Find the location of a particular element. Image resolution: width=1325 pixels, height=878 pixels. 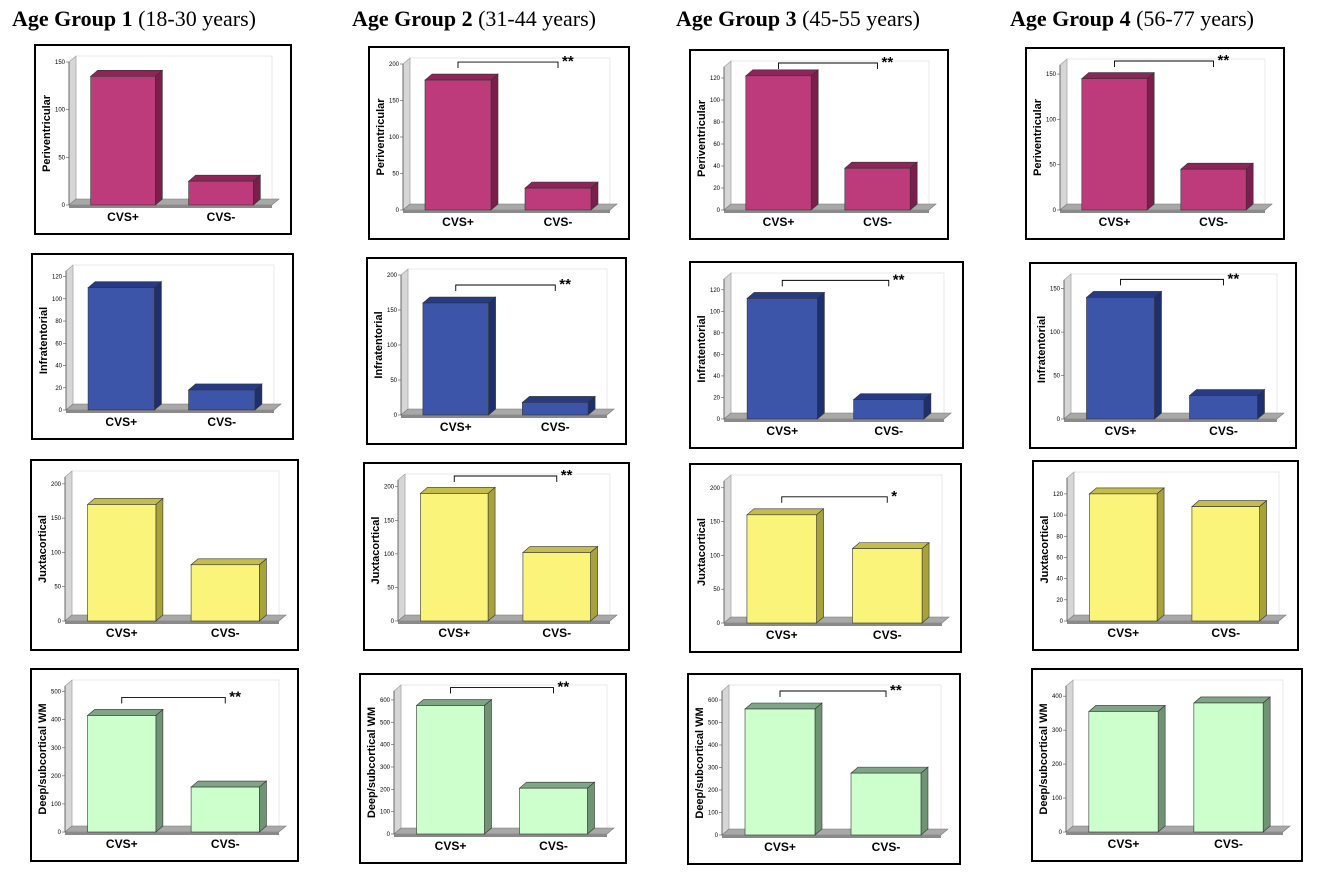

y-tick-label: 400 is located at coordinates (56, 721).